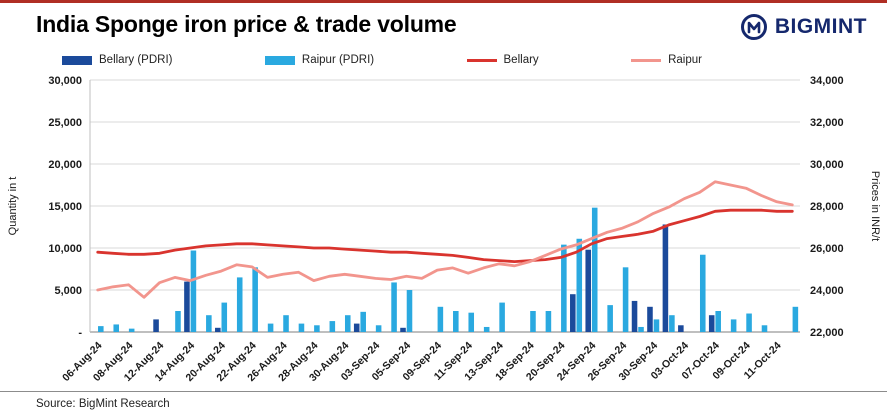  Describe the element at coordinates (827, 291) in the screenshot. I see `svg-text: 24,000` at that location.